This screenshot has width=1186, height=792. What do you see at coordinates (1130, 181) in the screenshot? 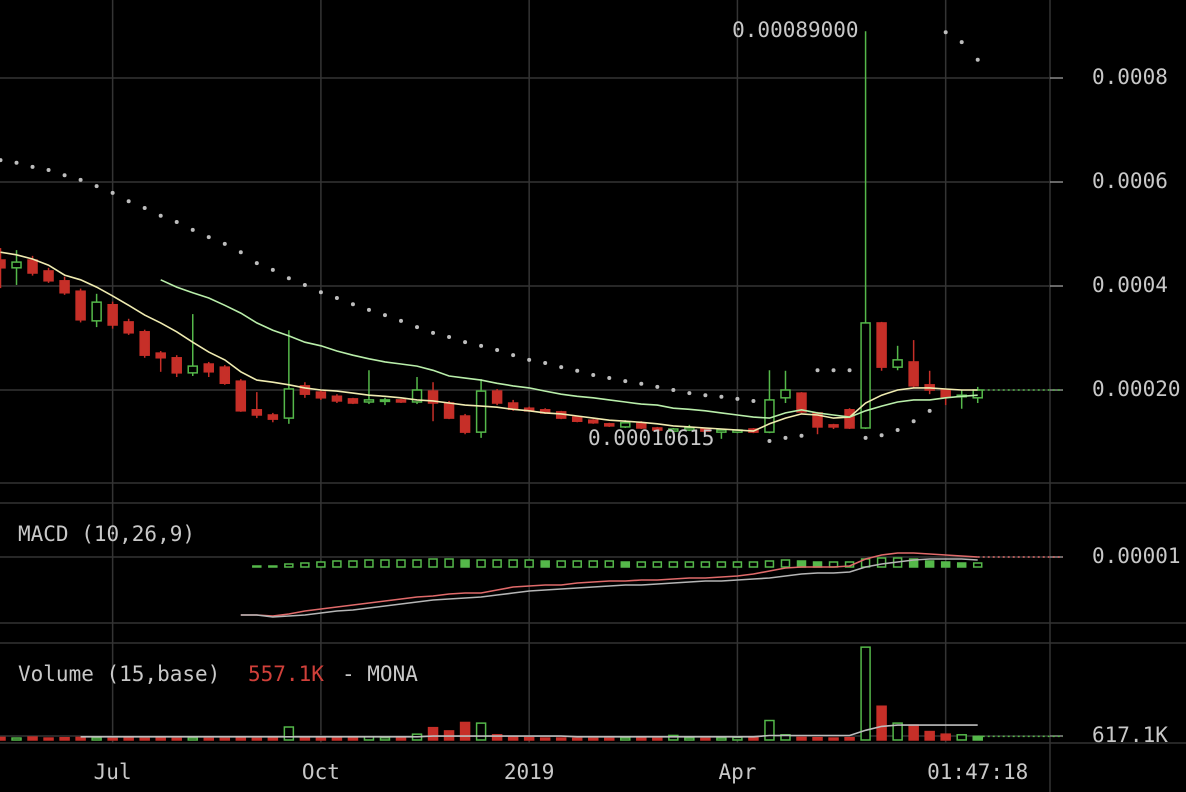
I see `y-tick-label: 0.0006` at bounding box center [1130, 181].